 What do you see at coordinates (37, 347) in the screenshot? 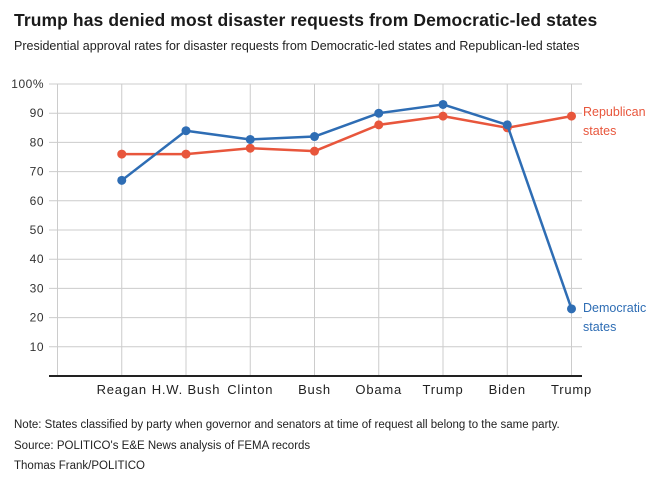
I see `y-tick-label: 10` at bounding box center [37, 347].